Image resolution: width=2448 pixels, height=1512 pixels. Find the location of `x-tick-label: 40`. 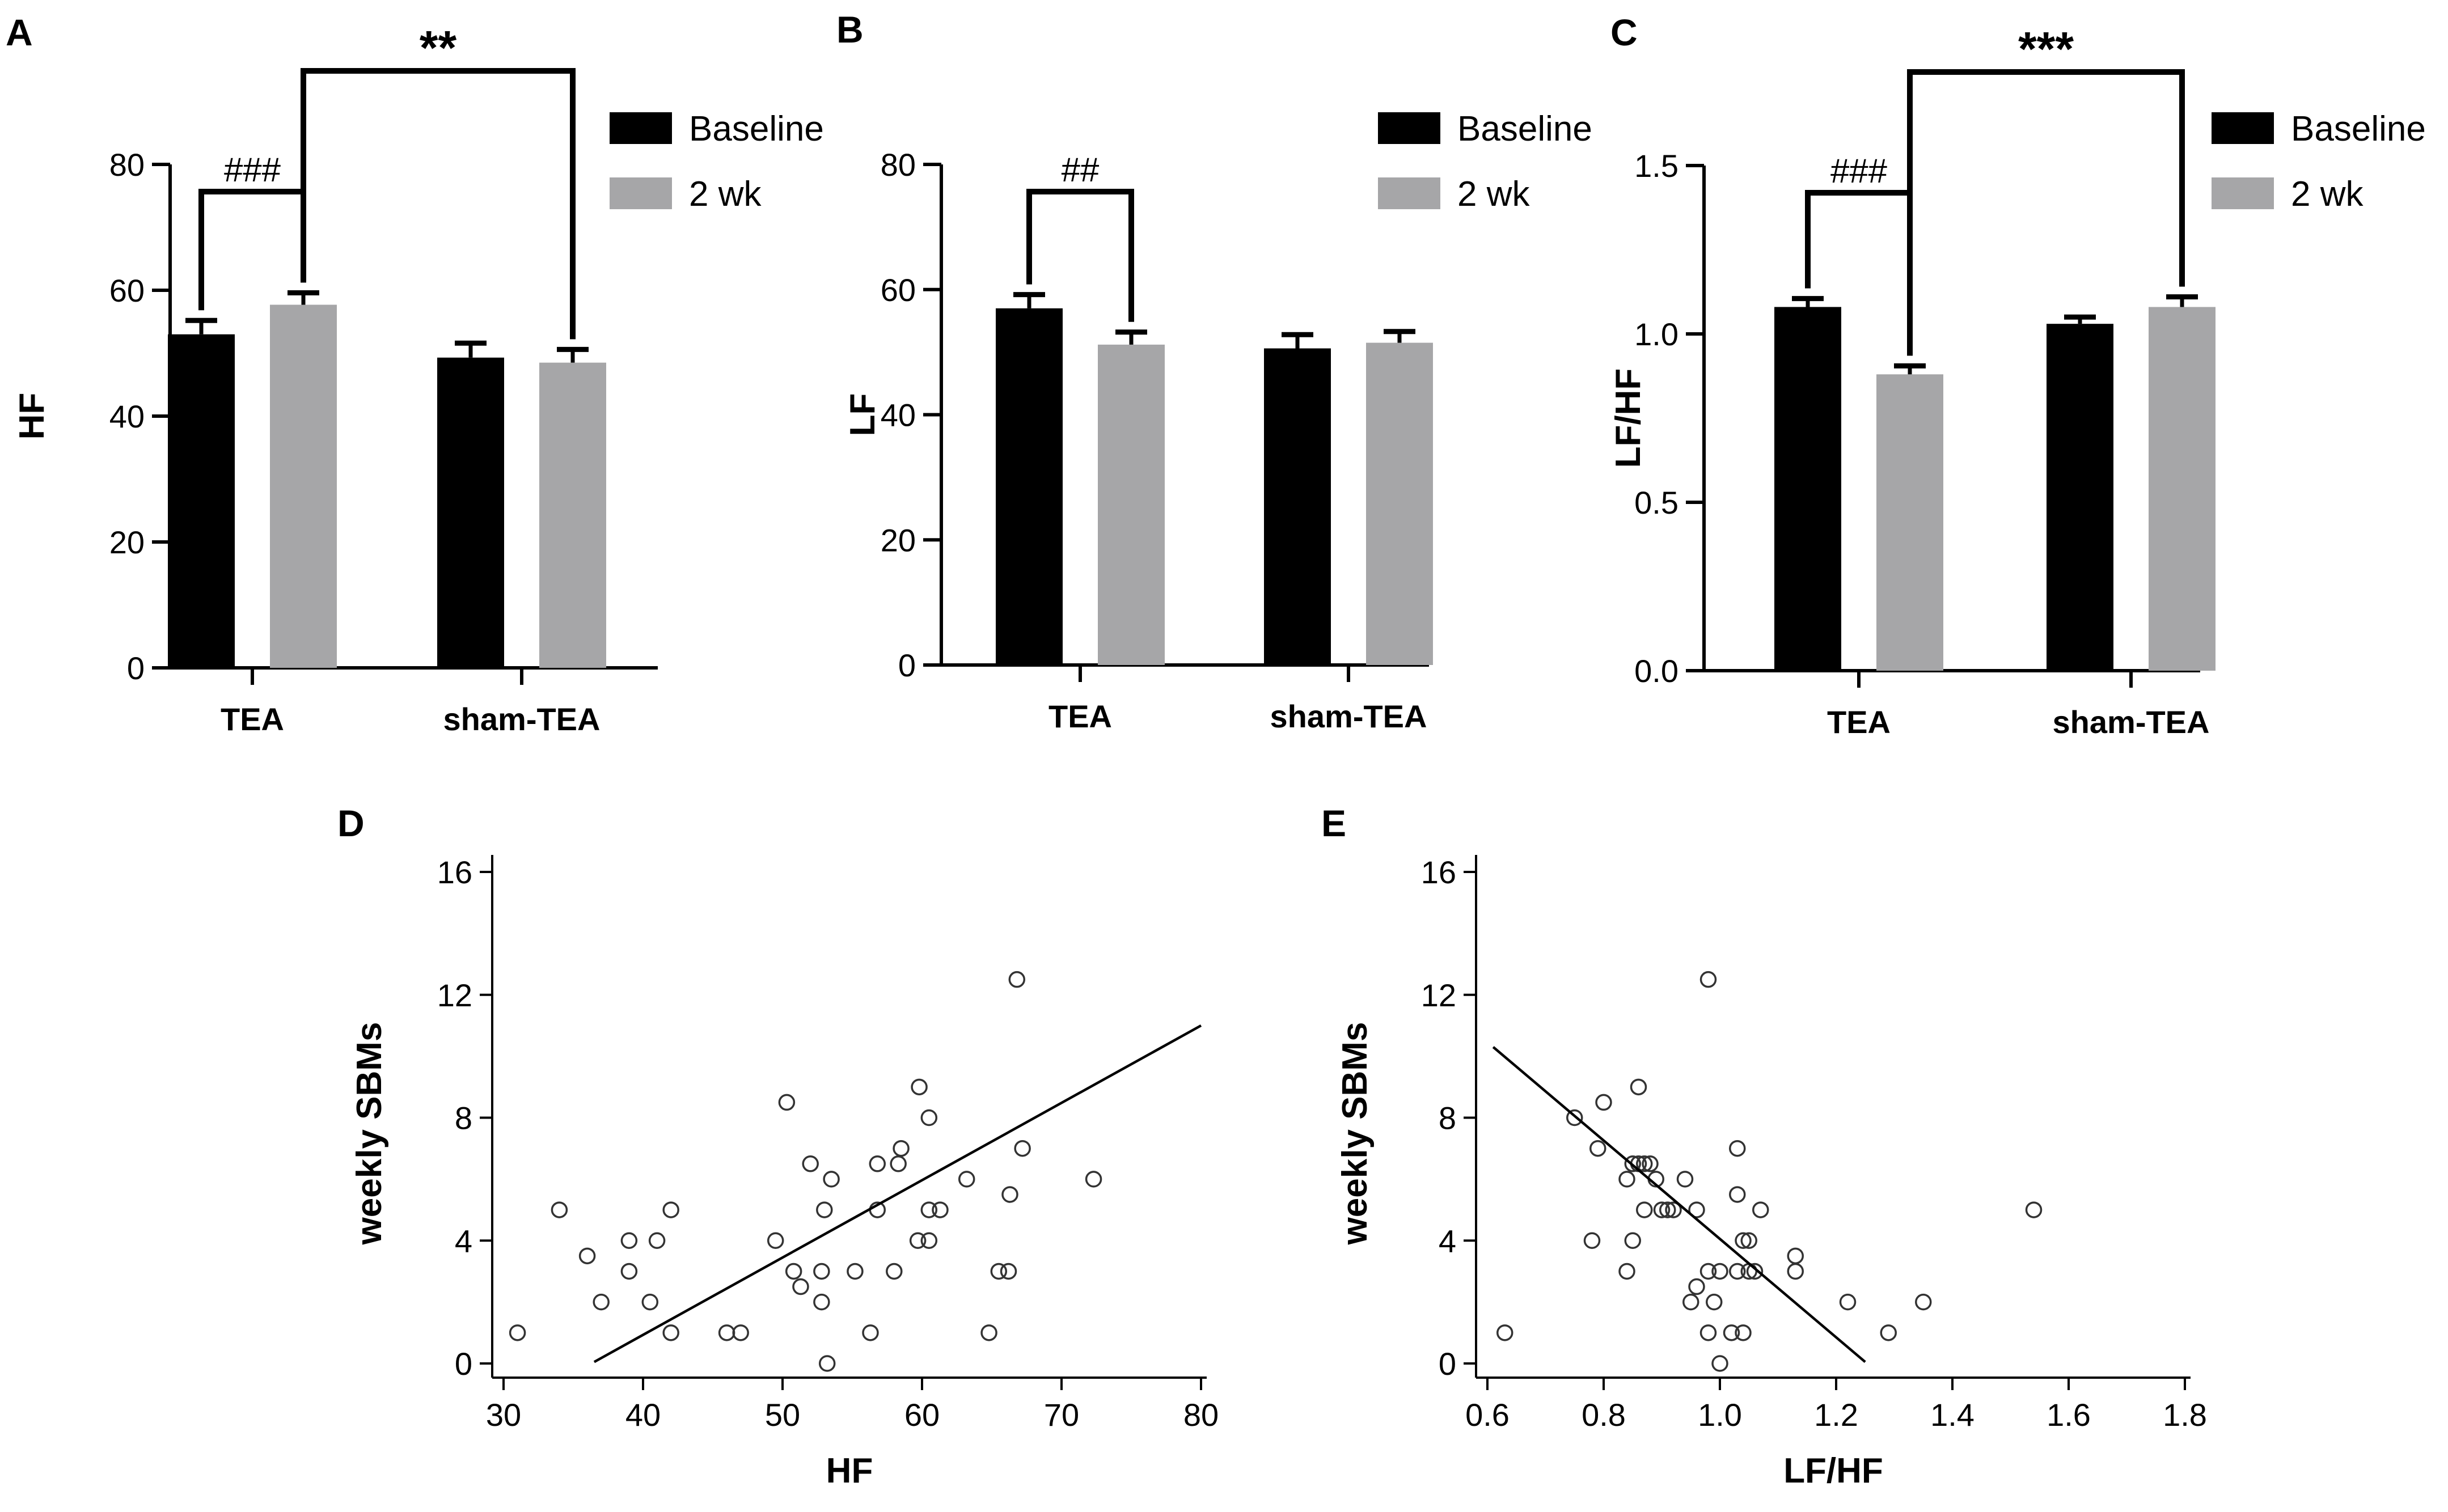

x-tick-label: 40 is located at coordinates (643, 1415).